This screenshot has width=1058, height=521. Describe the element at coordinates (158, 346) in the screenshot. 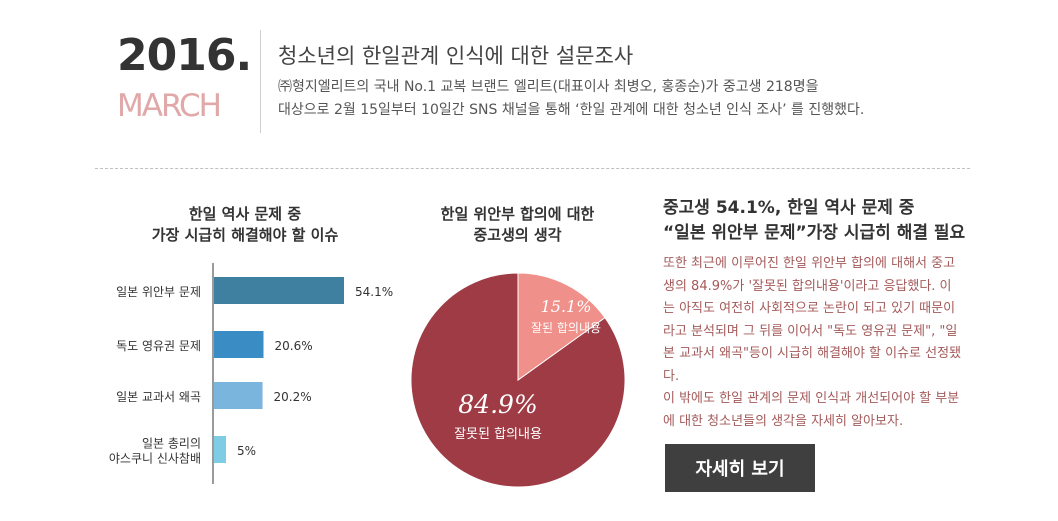

I see `bar-category-label-2: 독도 영유권 문제` at that location.